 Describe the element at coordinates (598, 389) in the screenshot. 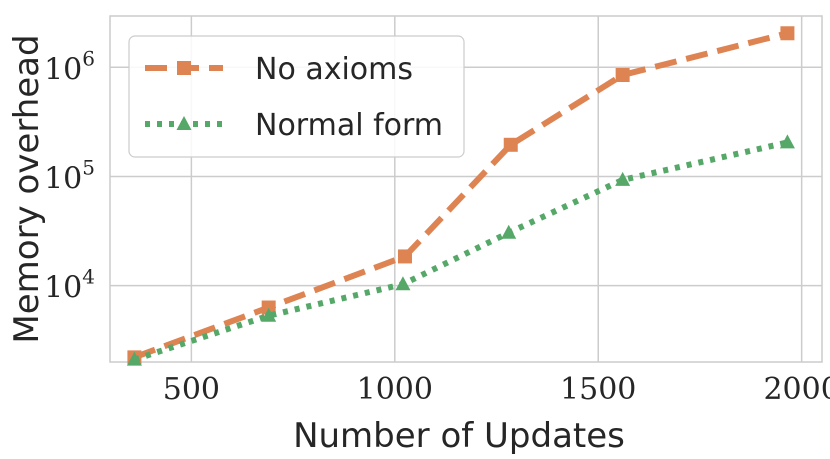

I see `x-tick-label: 1500` at that location.